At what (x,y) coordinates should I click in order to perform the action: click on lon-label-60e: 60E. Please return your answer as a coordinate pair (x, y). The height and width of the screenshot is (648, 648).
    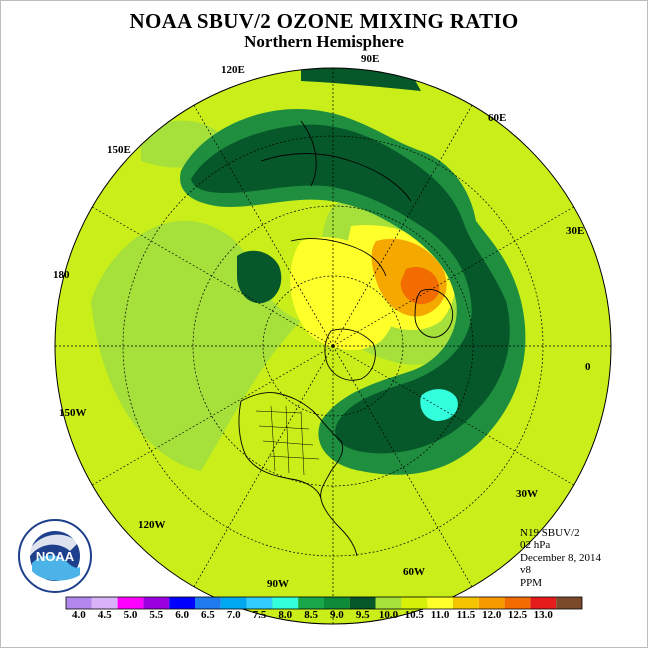
    Looking at the image, I should click on (497, 118).